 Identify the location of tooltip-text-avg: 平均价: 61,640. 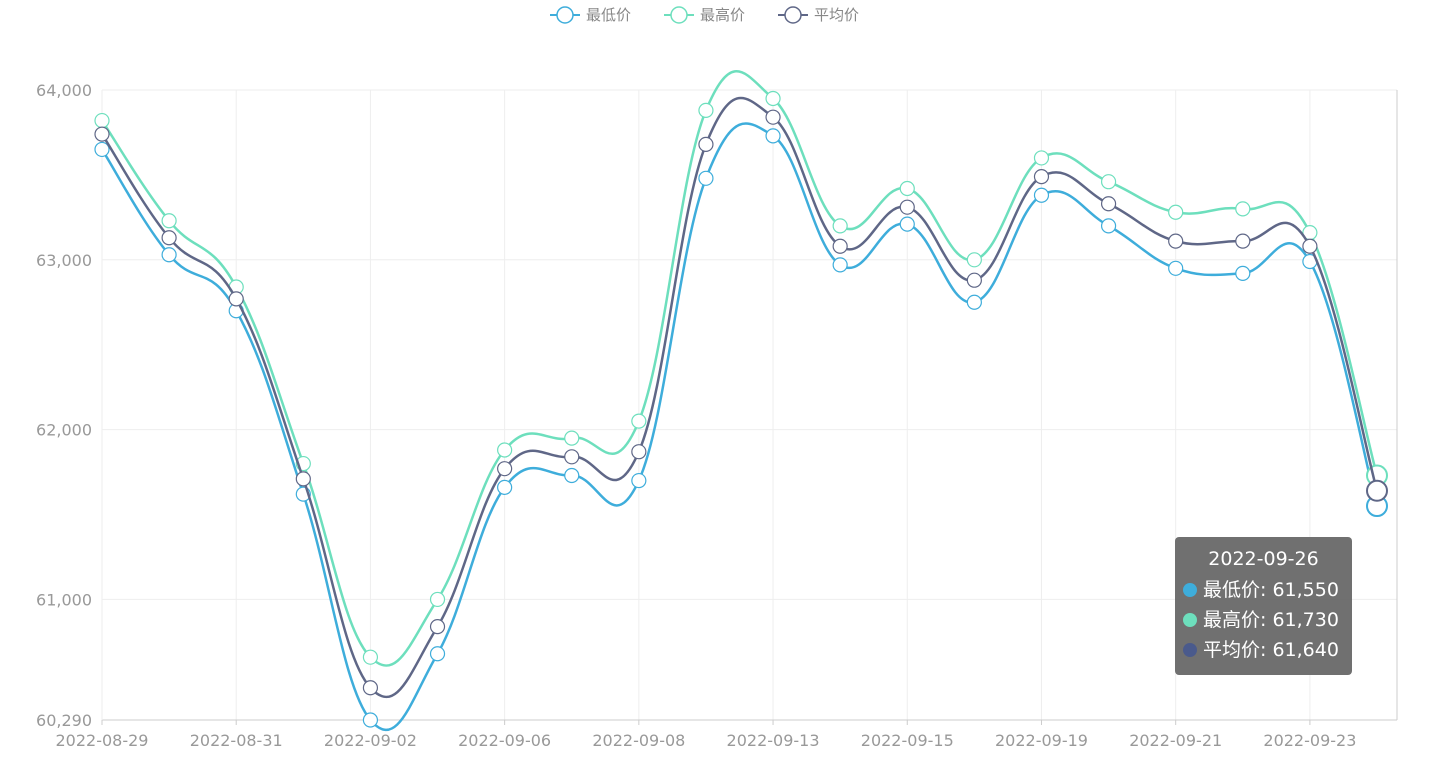
(1271, 650).